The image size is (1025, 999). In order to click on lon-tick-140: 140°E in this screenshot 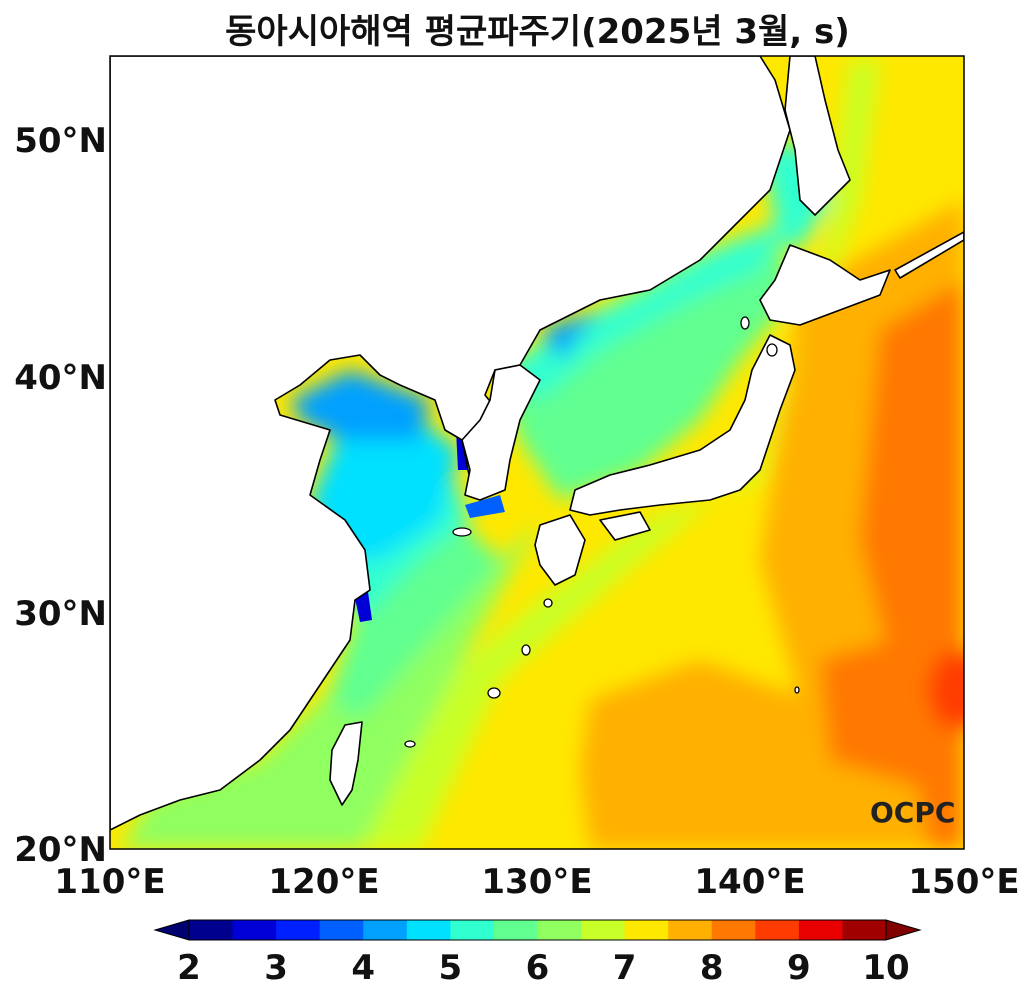, I will do `click(750, 882)`.